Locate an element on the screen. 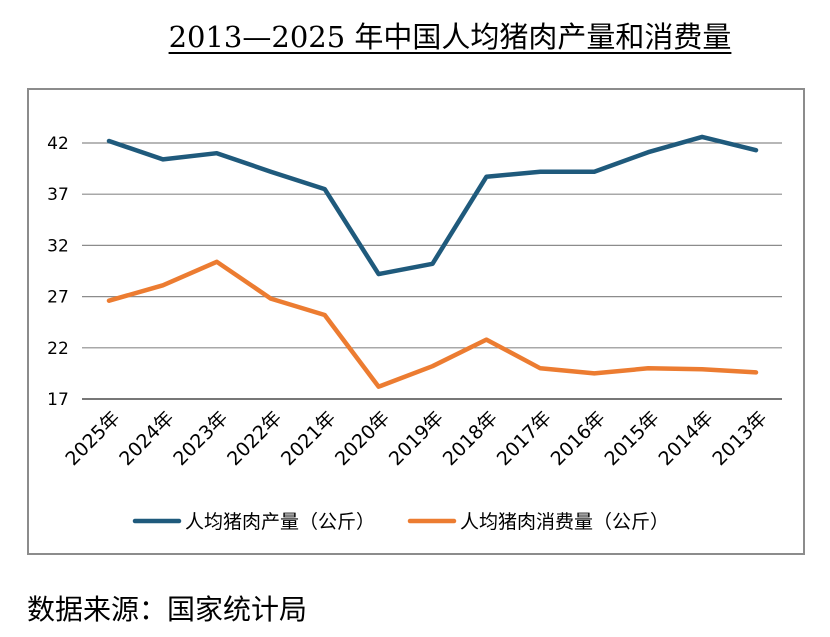 Image resolution: width=830 pixels, height=637 pixels. x-tick-label: 2013年 is located at coordinates (739, 438).